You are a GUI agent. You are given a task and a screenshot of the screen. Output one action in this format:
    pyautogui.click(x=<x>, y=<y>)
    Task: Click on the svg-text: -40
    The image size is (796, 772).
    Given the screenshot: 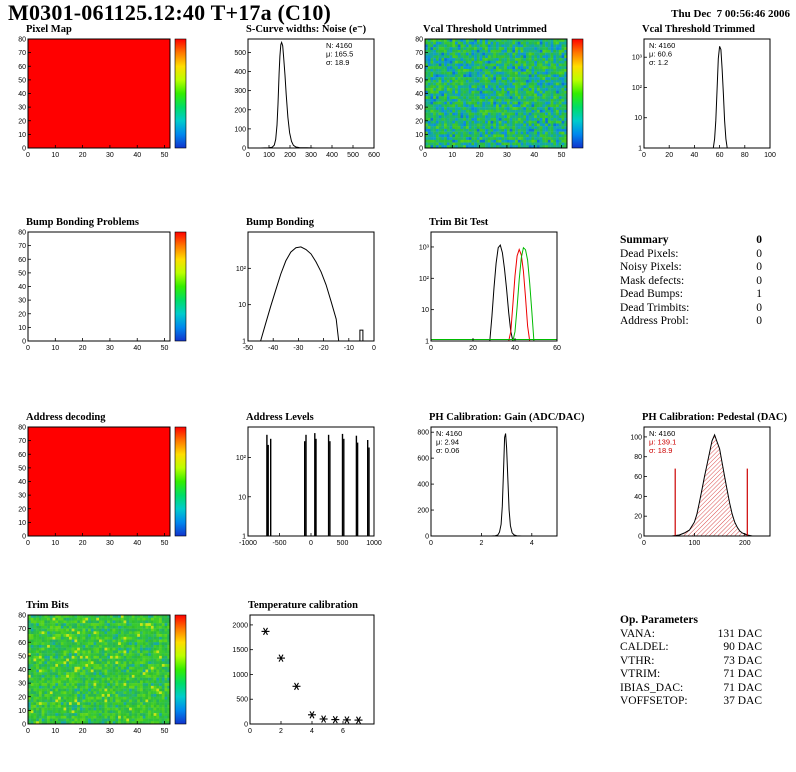 What is the action you would take?
    pyautogui.click(x=273, y=348)
    